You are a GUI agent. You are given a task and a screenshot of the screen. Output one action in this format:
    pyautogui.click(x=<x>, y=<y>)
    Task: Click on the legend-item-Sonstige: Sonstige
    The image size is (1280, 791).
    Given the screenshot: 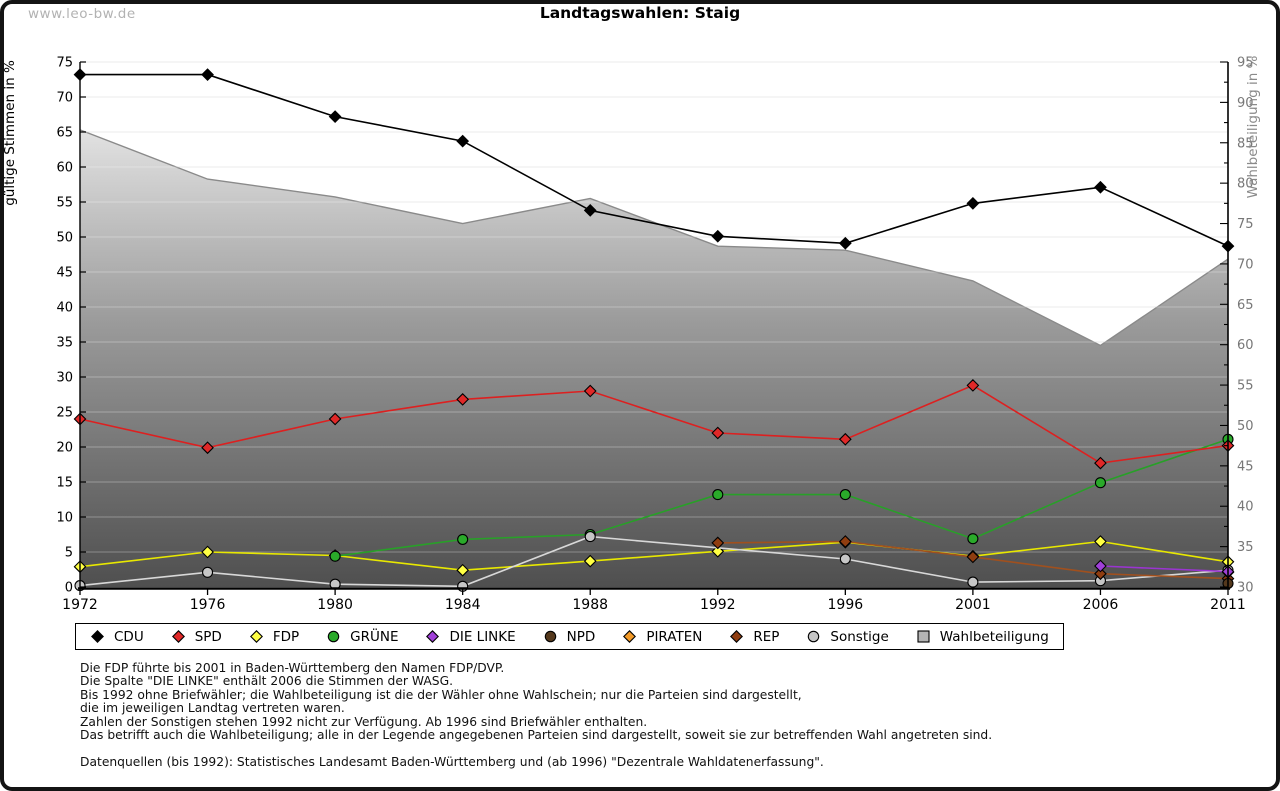 What is the action you would take?
    pyautogui.click(x=847, y=636)
    